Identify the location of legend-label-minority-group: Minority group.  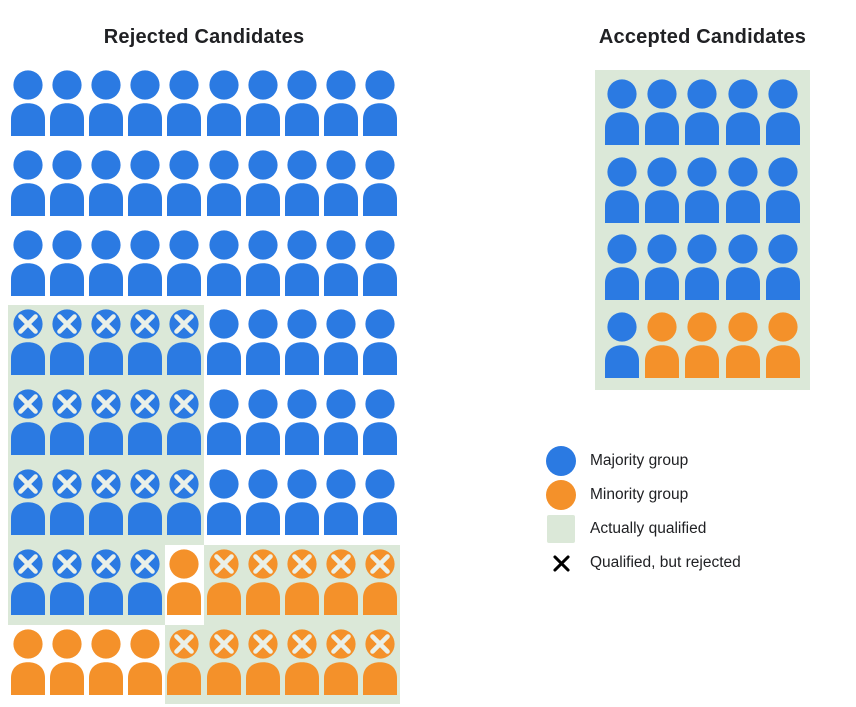
(639, 494).